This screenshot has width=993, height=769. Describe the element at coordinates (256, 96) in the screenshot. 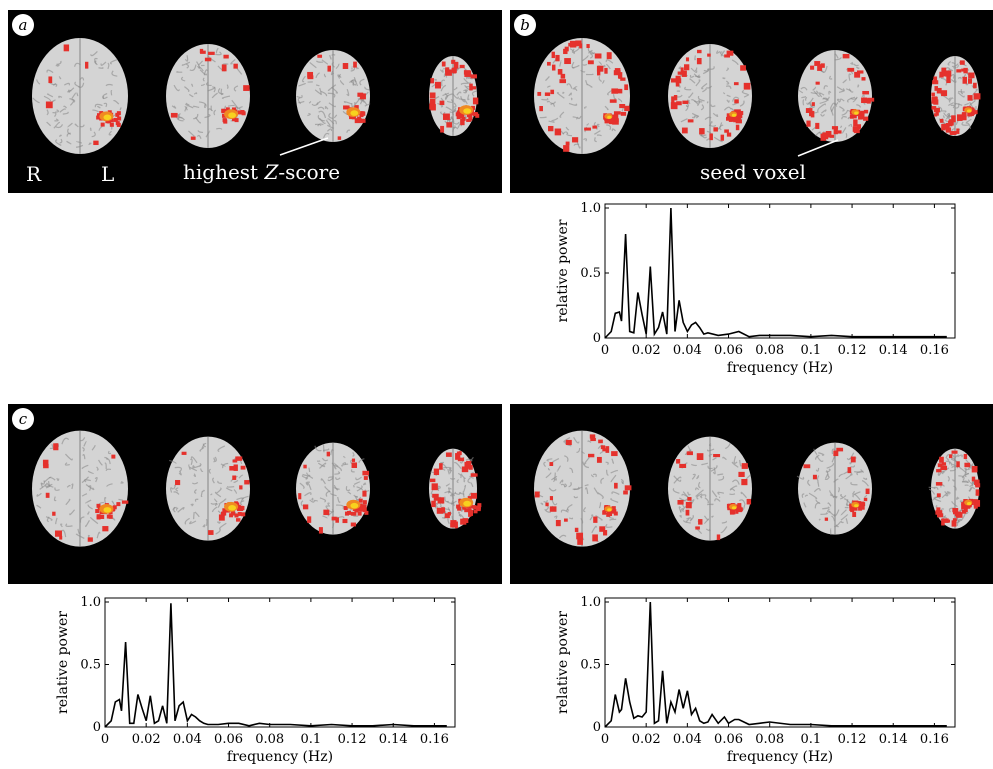

I see `brain-slices-a` at that location.